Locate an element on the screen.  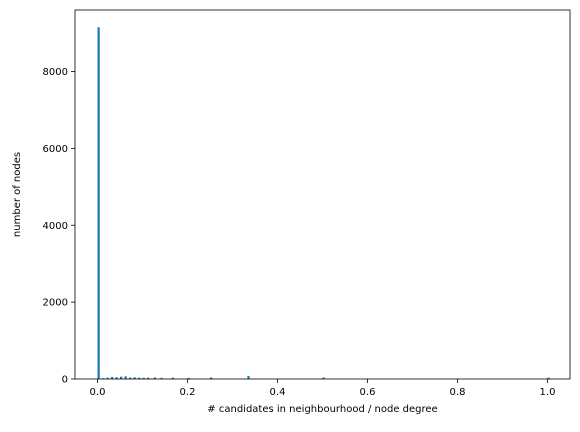
y-tick-label: 2000 is located at coordinates (55, 303).